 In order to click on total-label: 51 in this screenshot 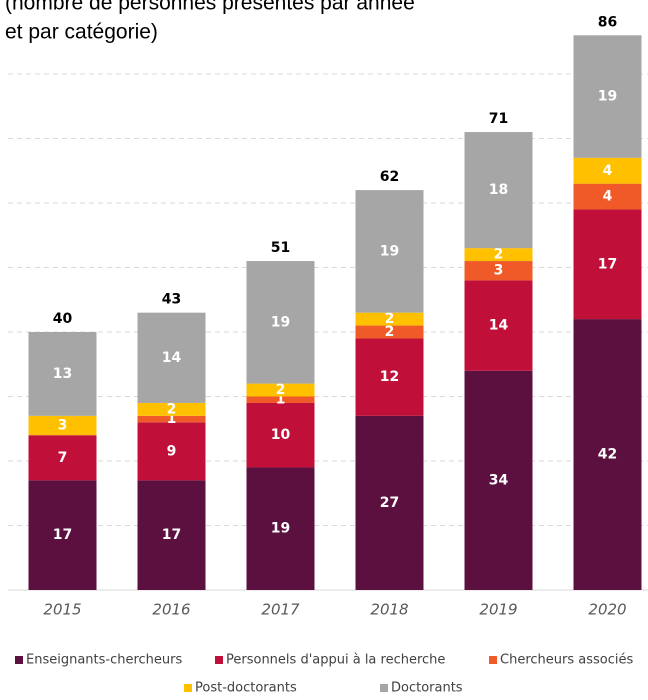, I will do `click(280, 248)`.